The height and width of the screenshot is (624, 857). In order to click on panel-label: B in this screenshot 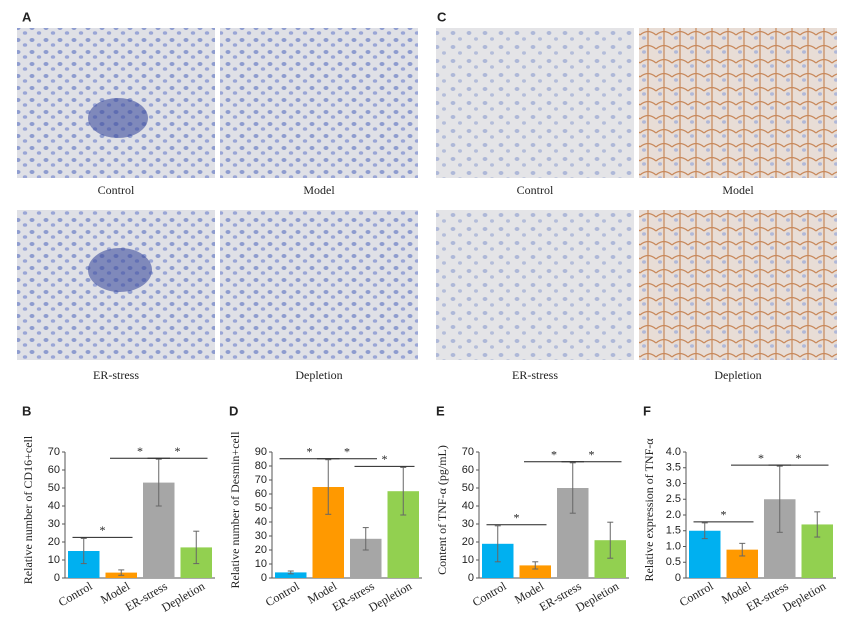, I will do `click(26, 410)`.